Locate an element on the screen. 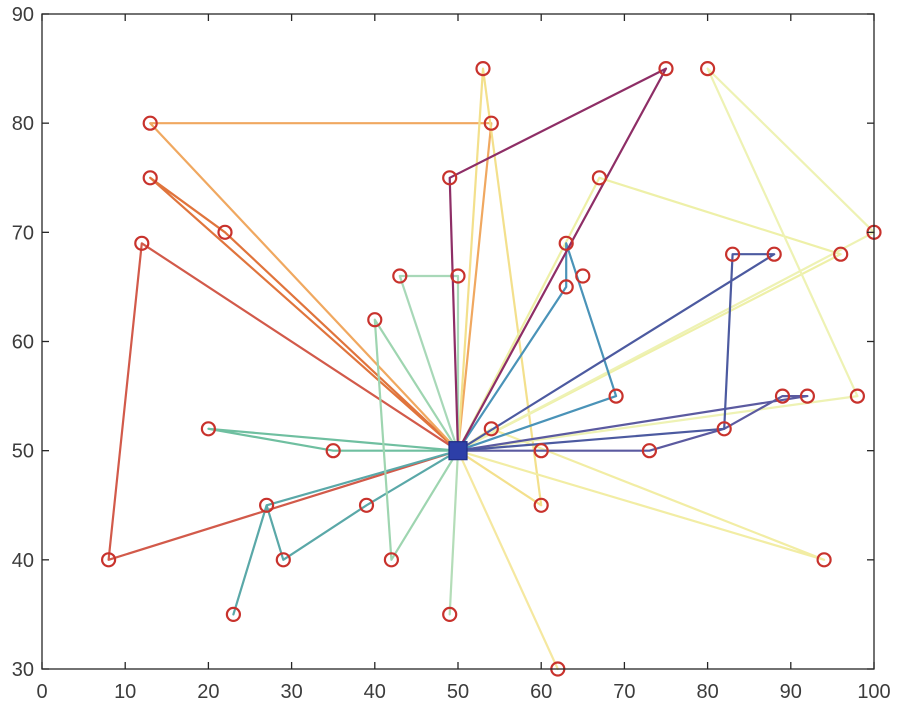  y-tick-label: 30 is located at coordinates (23, 670).